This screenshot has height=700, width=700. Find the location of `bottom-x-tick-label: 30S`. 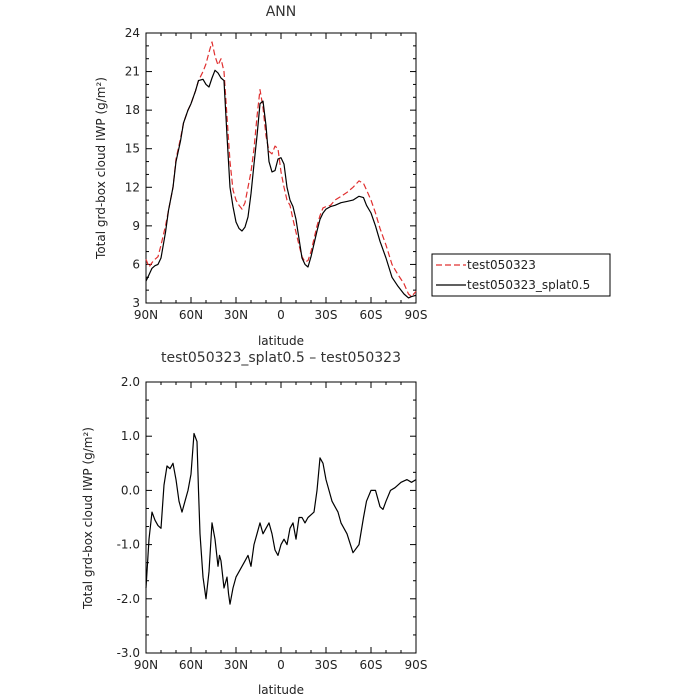

bottom-x-tick-label: 30S is located at coordinates (326, 665).